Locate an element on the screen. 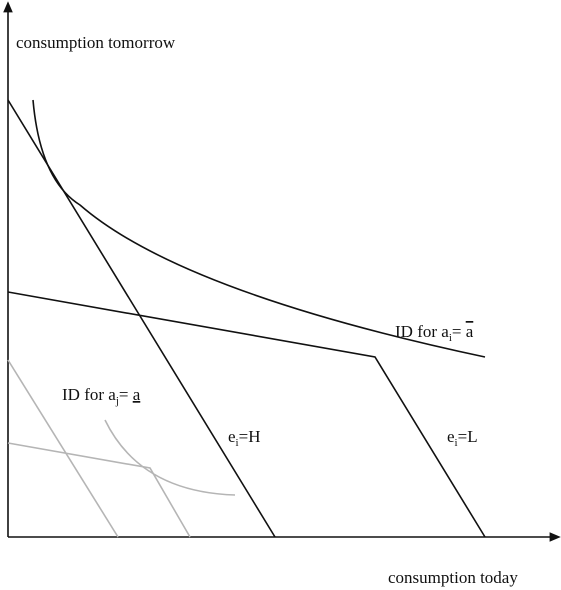  x-axis-label: consumption today is located at coordinates (453, 577).